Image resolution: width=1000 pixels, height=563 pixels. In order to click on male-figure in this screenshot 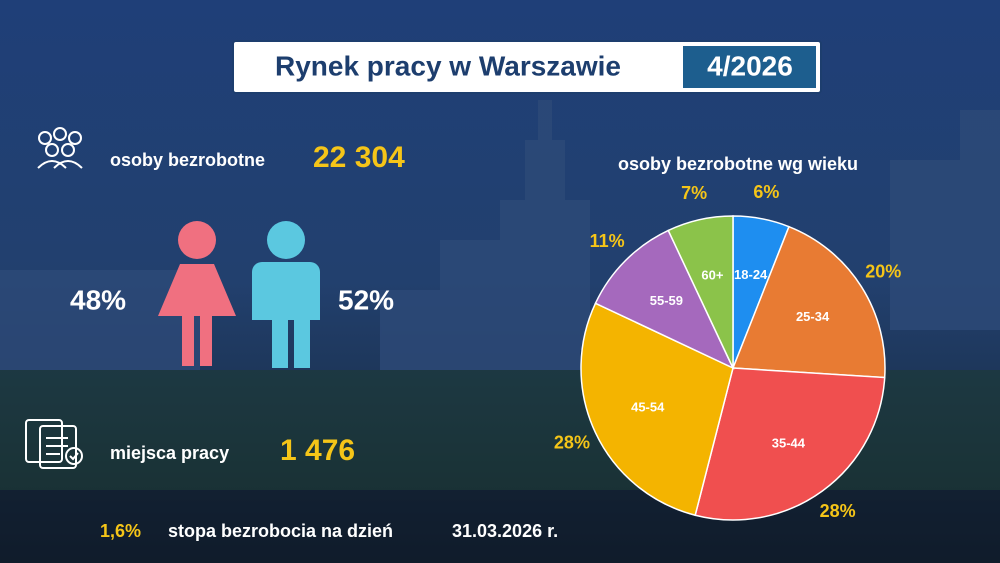, I will do `click(286, 294)`.